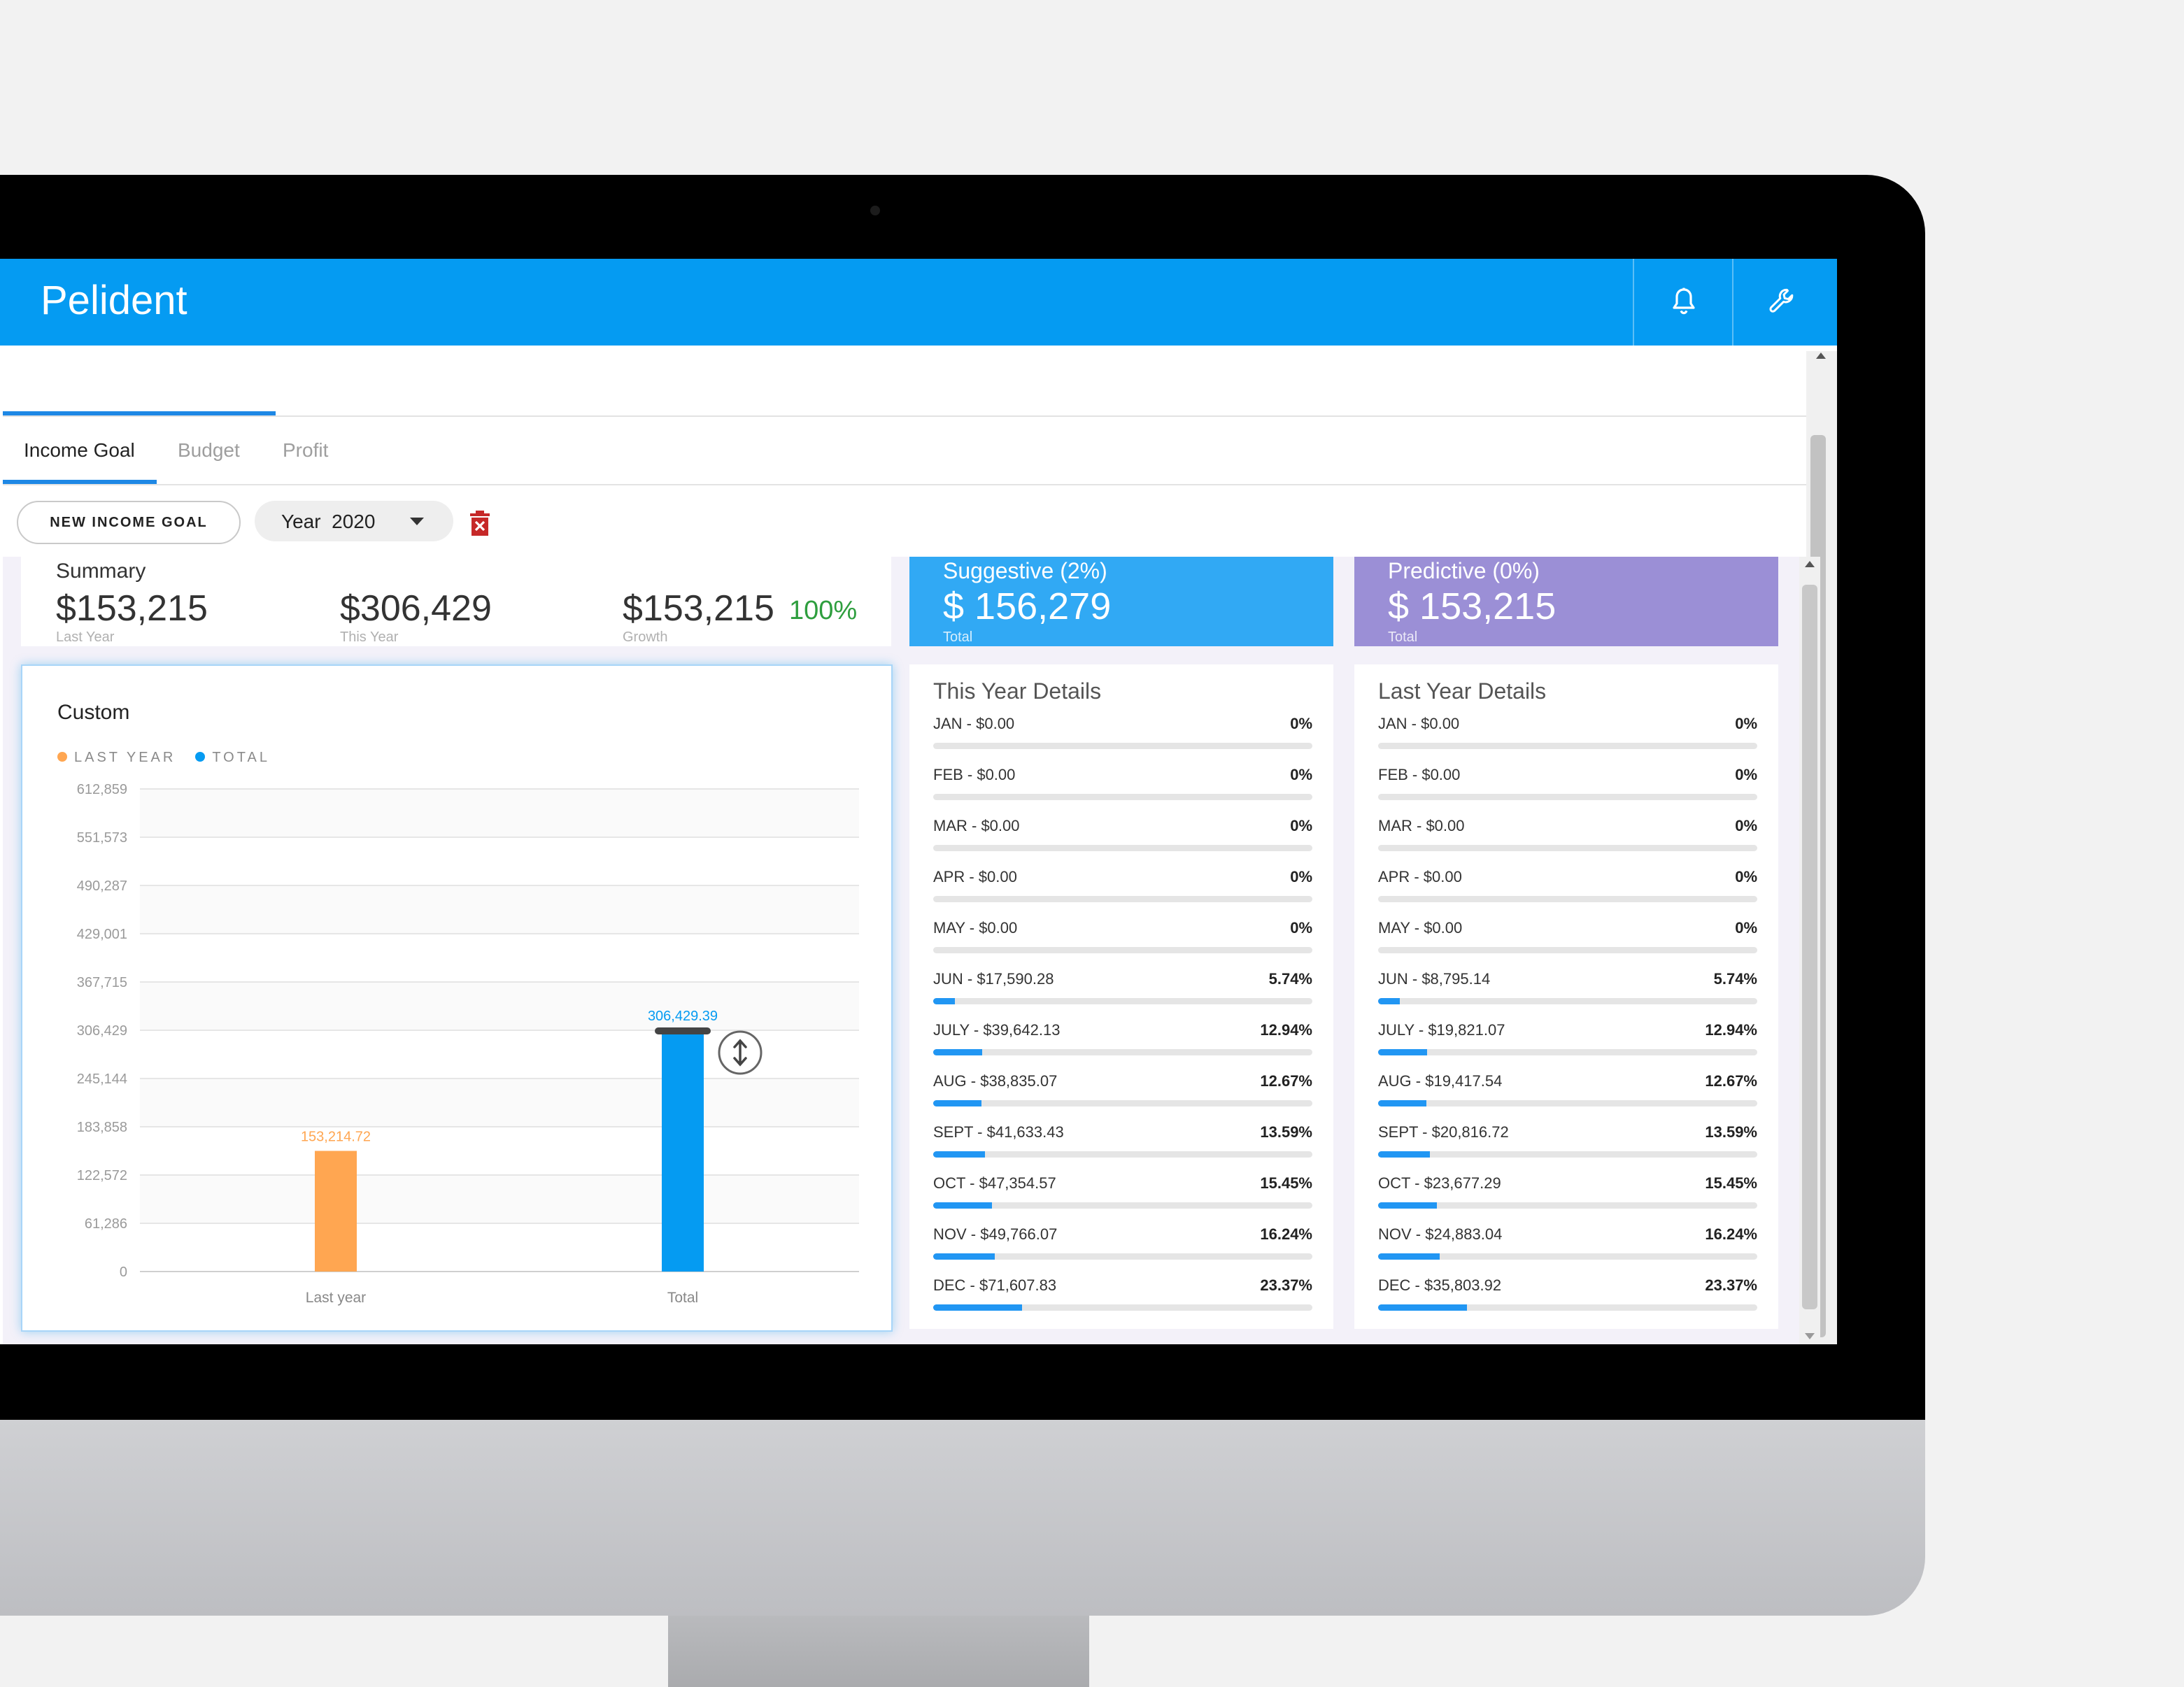 This screenshot has height=1687, width=2184. What do you see at coordinates (80, 482) in the screenshot?
I see `active-tab-indicator` at bounding box center [80, 482].